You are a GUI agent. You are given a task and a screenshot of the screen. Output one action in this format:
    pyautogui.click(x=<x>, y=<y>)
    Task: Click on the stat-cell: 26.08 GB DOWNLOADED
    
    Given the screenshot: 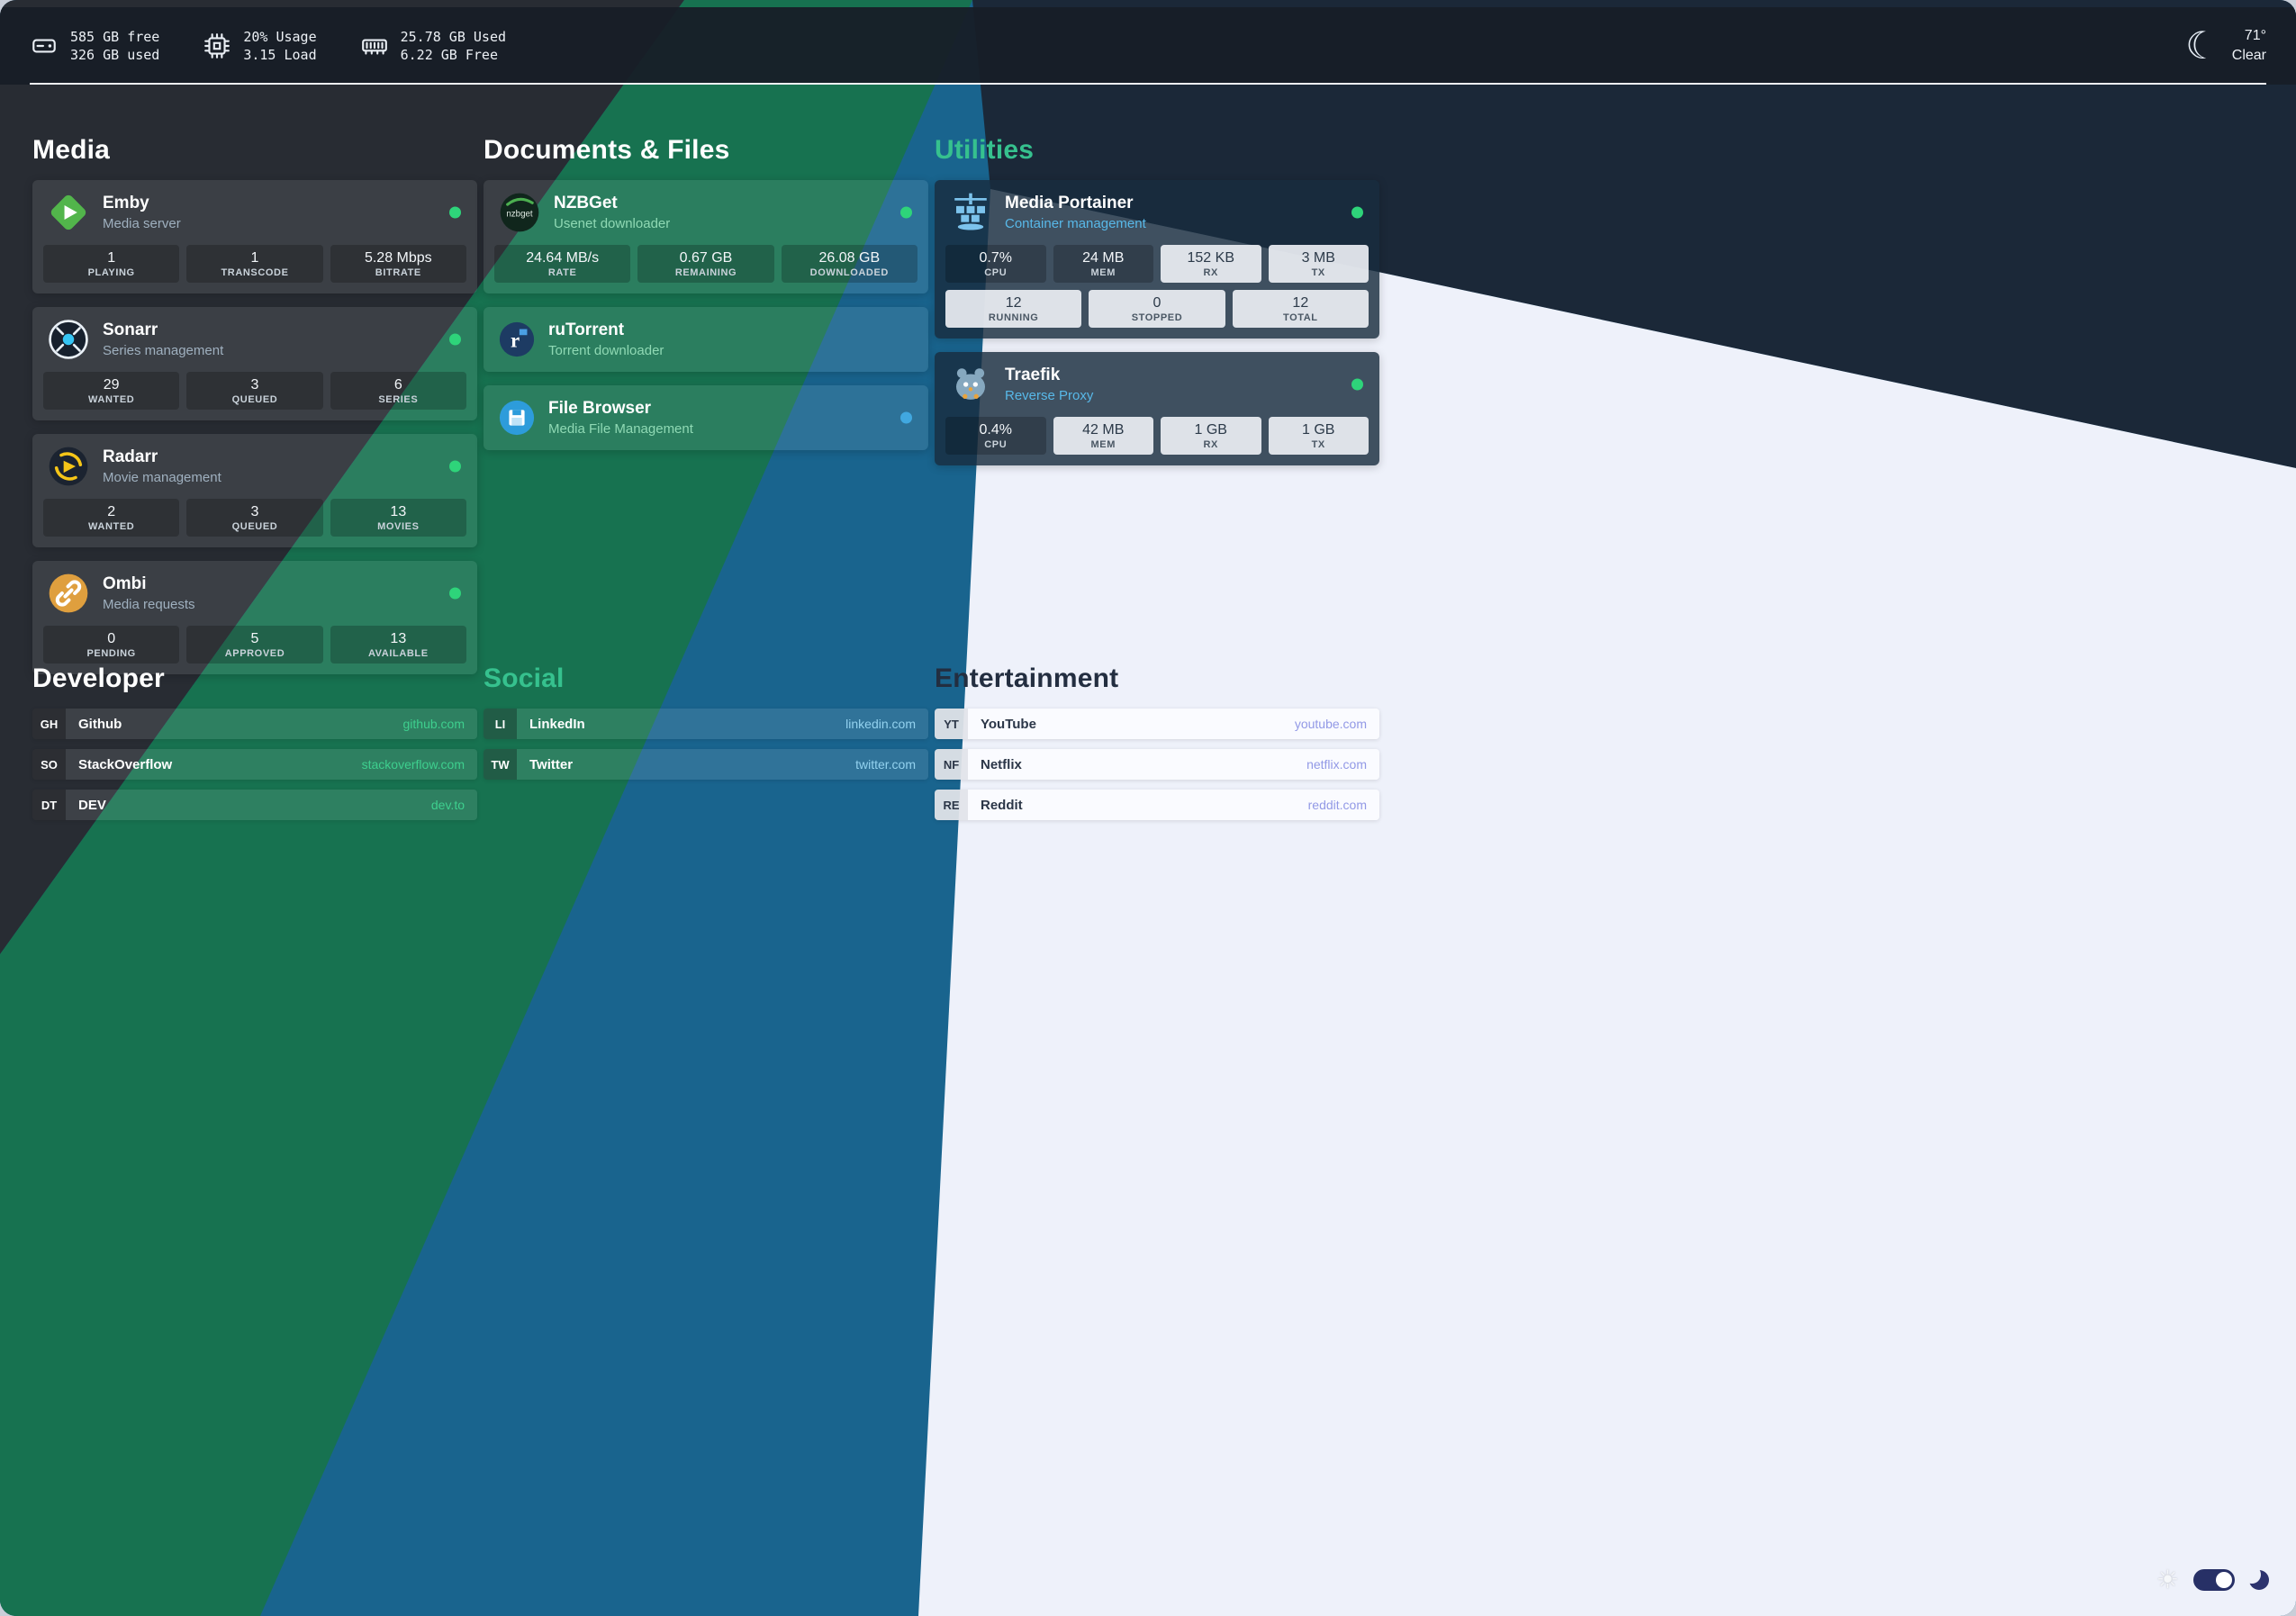 What is the action you would take?
    pyautogui.click(x=849, y=264)
    